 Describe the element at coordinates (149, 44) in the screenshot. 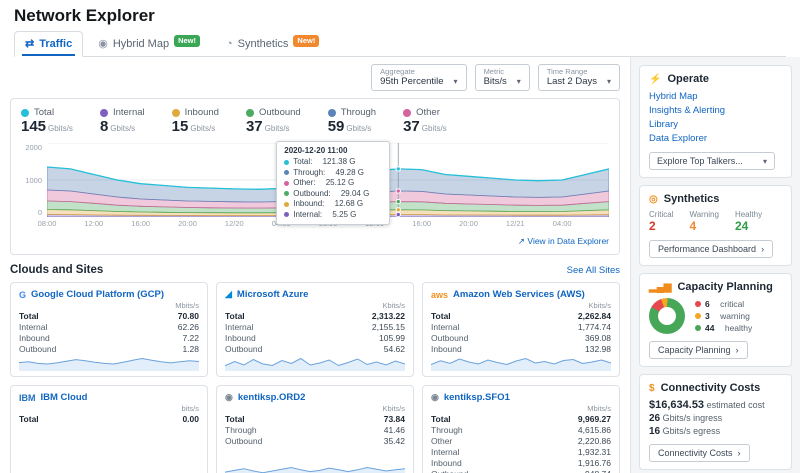

I see `tab-hybrid-map: ◉ Hybrid Map New!` at that location.